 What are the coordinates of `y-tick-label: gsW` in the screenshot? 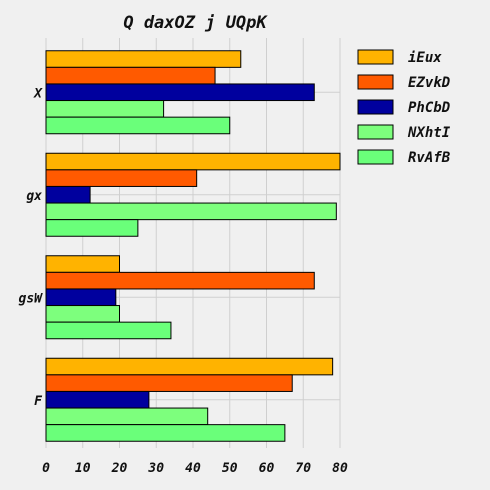 It's located at (31, 298).